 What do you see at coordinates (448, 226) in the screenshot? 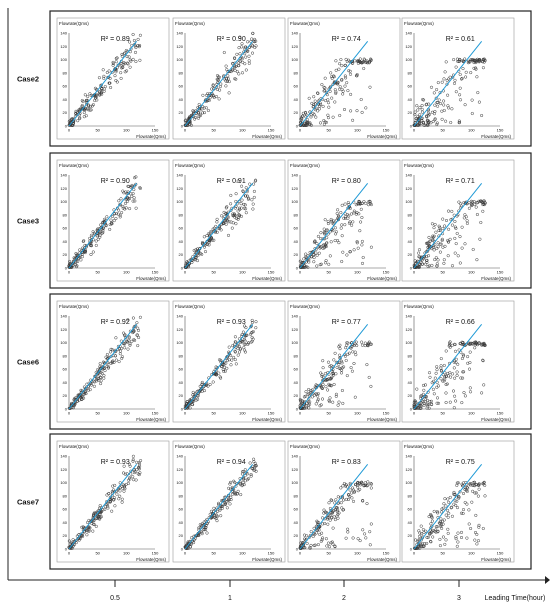
I see `trendline` at bounding box center [448, 226].